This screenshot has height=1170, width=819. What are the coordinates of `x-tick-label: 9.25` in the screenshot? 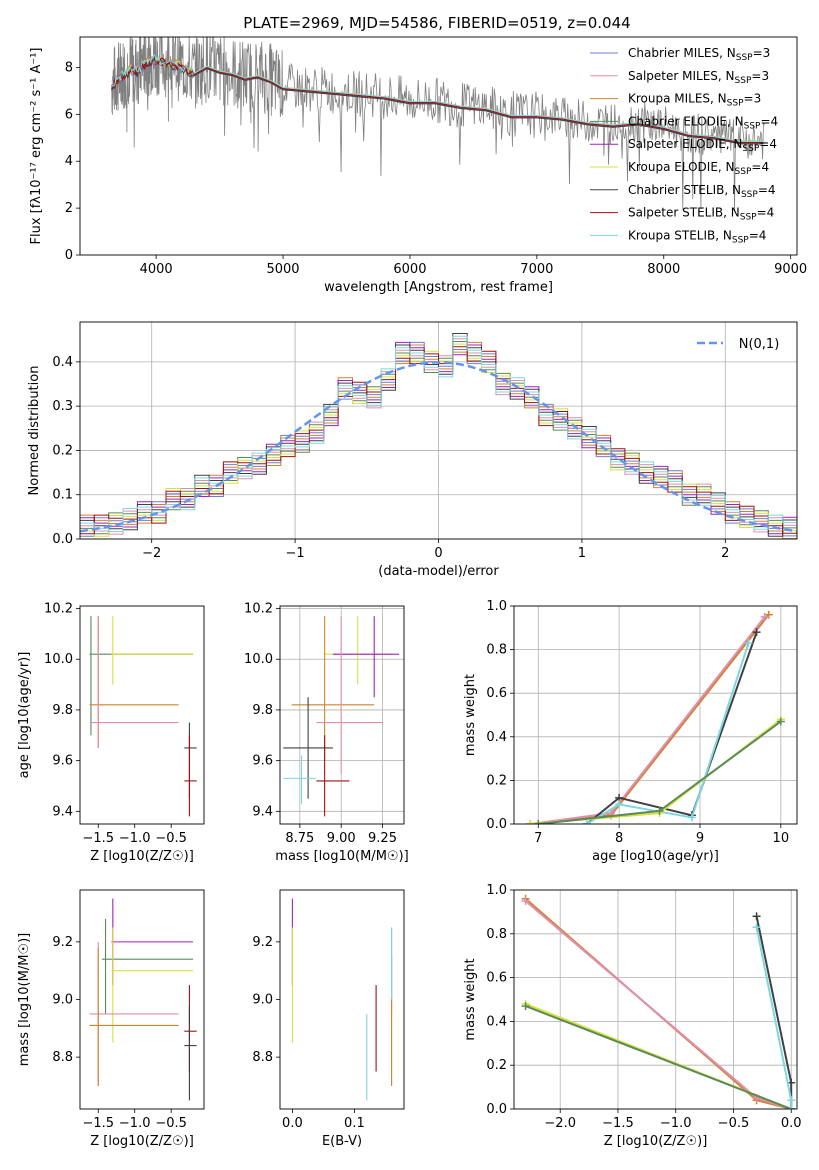 It's located at (382, 838).